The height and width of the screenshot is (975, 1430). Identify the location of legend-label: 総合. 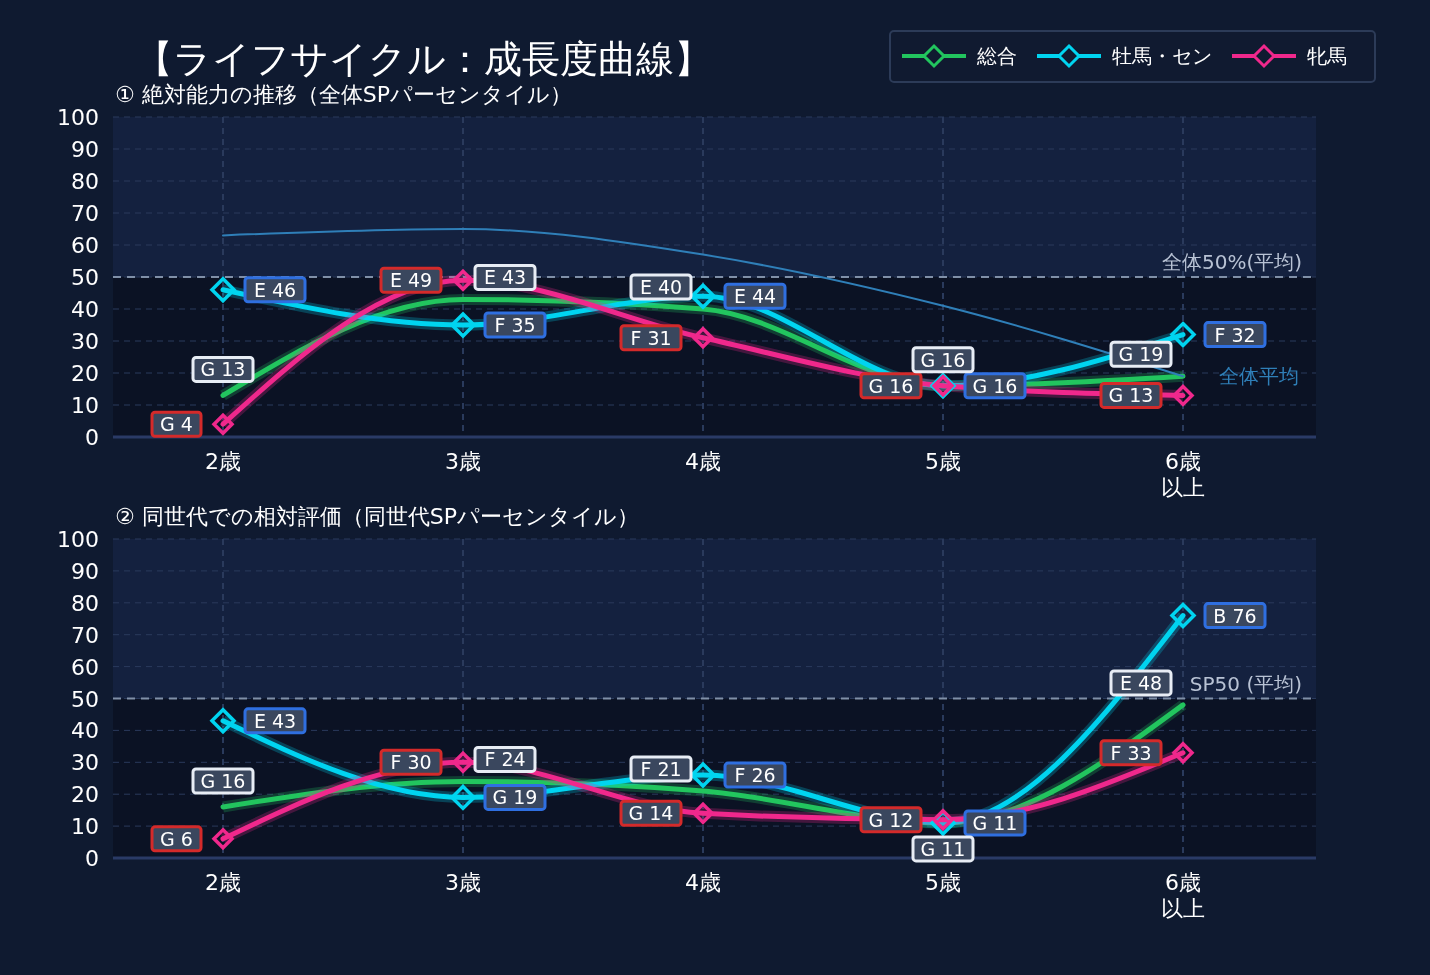
(996, 56).